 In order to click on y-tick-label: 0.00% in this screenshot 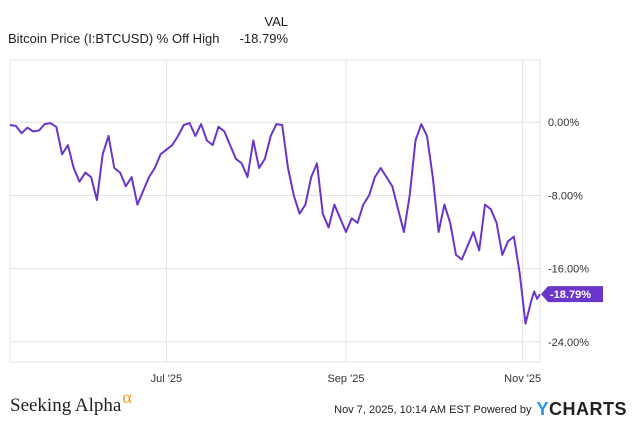, I will do `click(563, 123)`.